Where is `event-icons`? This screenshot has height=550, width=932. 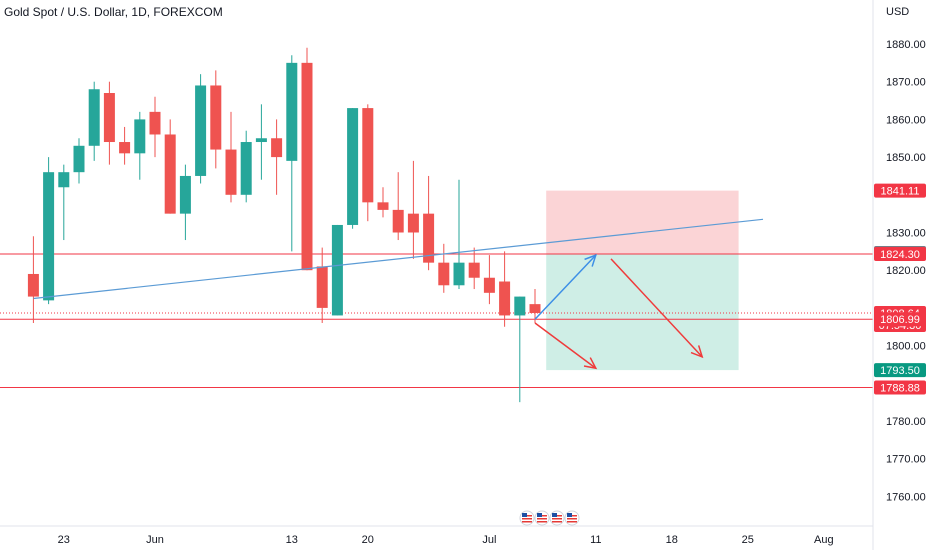
event-icons is located at coordinates (549, 518).